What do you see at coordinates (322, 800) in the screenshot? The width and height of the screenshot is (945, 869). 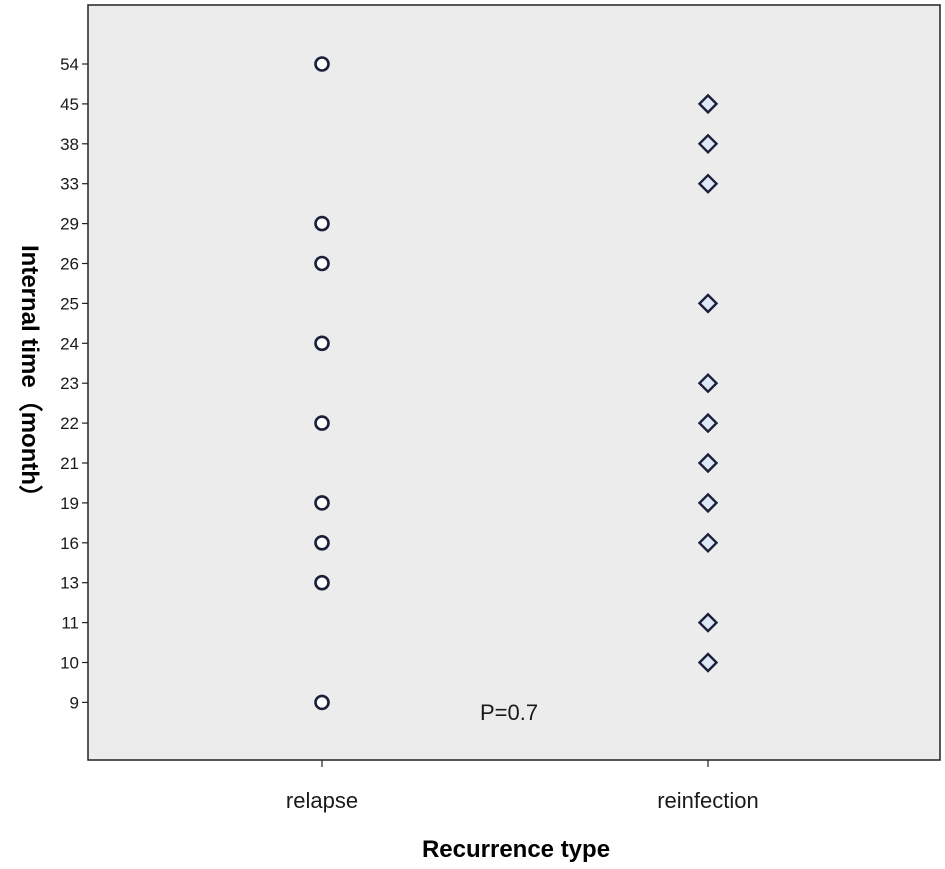 I see `x-tick-label: relapse` at bounding box center [322, 800].